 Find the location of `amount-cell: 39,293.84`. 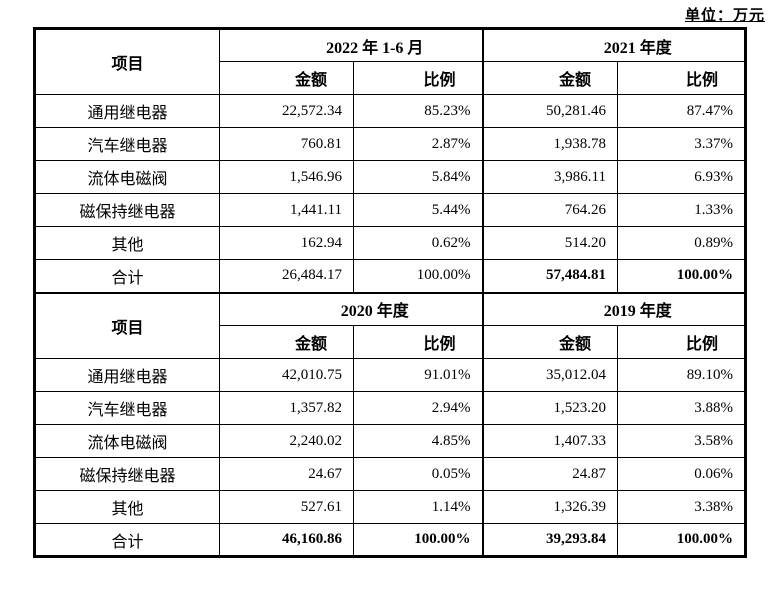

amount-cell: 39,293.84 is located at coordinates (549, 540).